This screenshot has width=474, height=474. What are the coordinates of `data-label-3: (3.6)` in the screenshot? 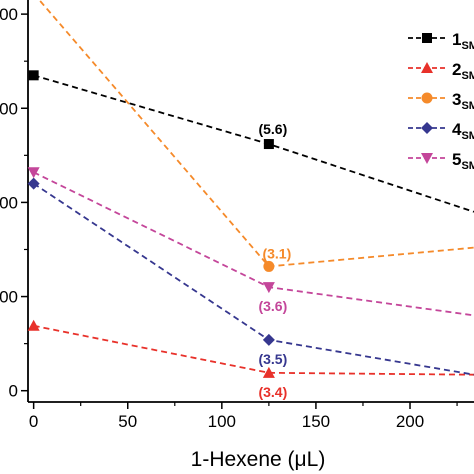 It's located at (272, 306).